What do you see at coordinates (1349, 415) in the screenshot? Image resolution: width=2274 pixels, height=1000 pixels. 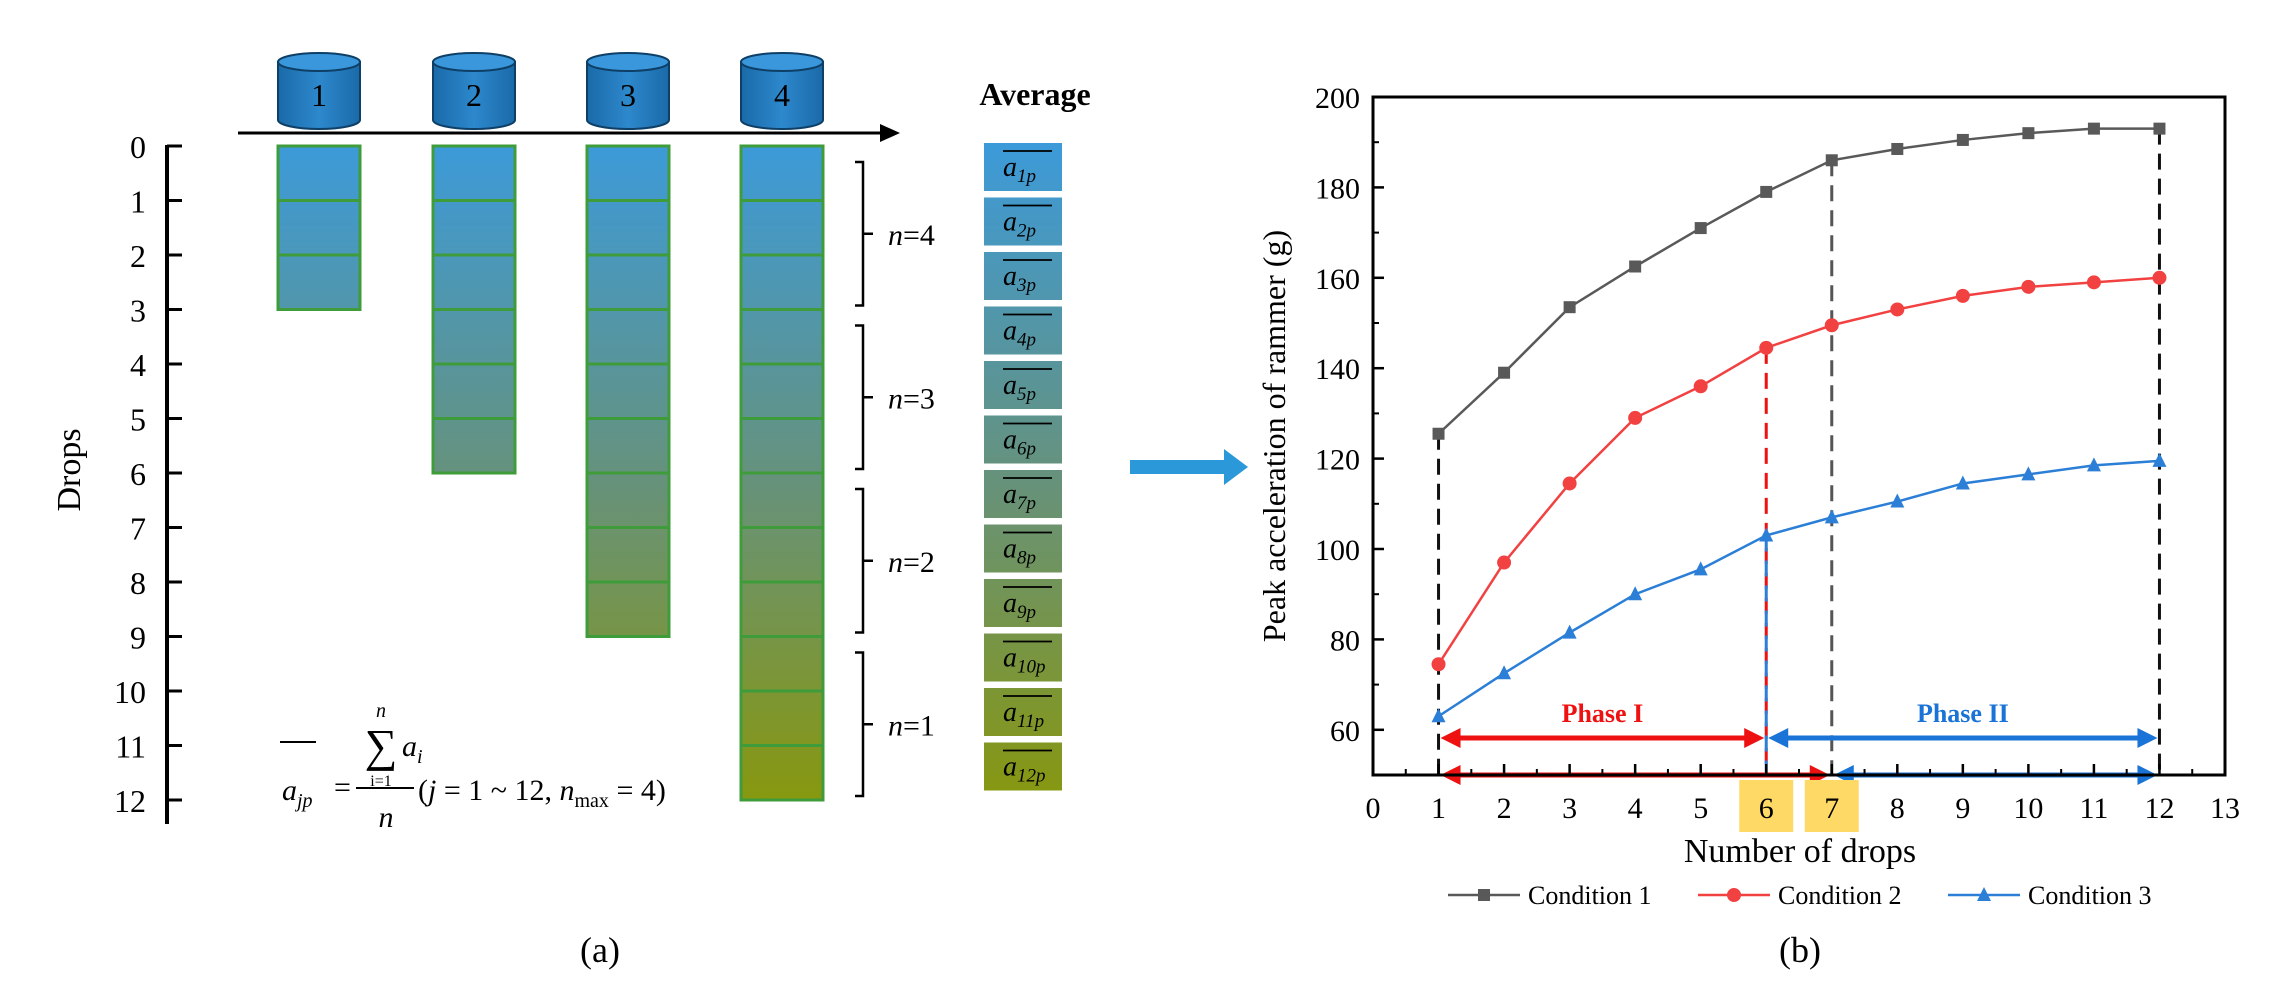 I see `y-ticks: 60 80 100 120 140 160 180 200` at bounding box center [1349, 415].